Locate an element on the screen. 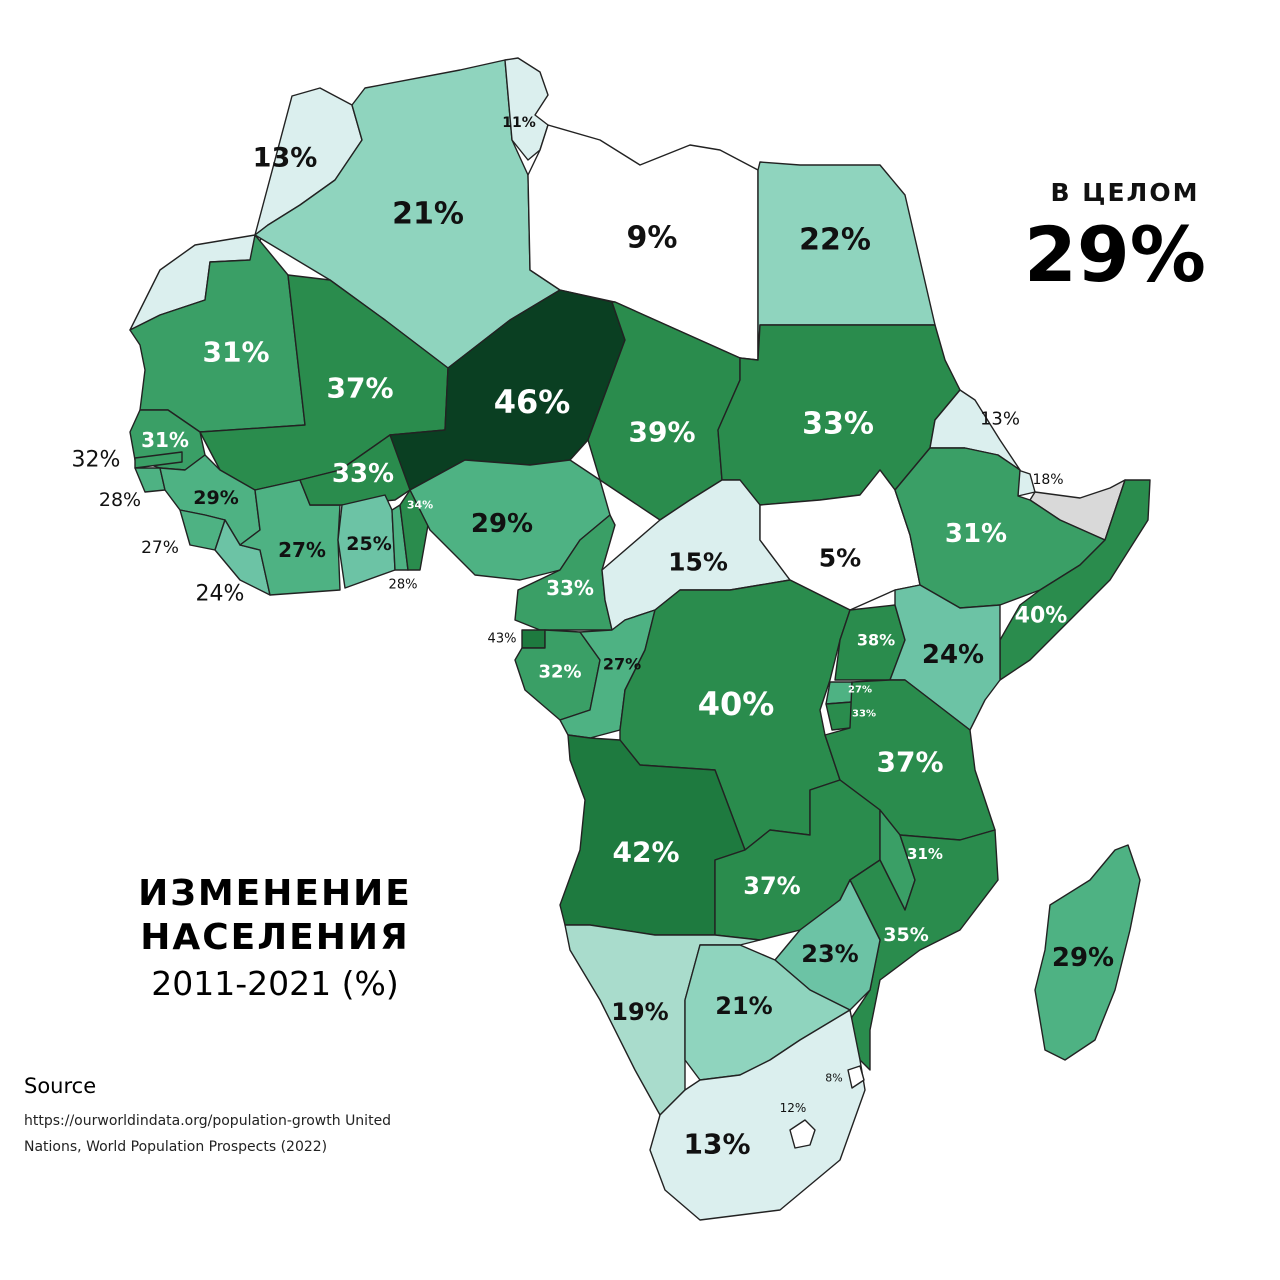  label-madagascar: 29% is located at coordinates (1083, 958).